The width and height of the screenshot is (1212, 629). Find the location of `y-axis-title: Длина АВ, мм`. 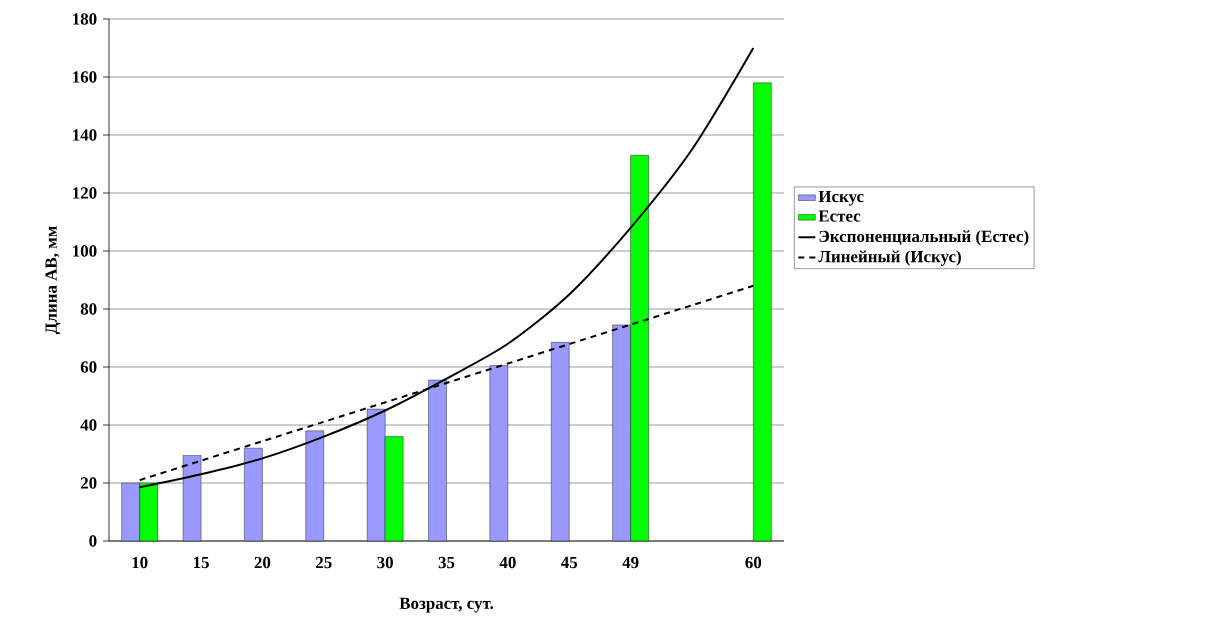

y-axis-title: Длина АВ, мм is located at coordinates (53, 280).